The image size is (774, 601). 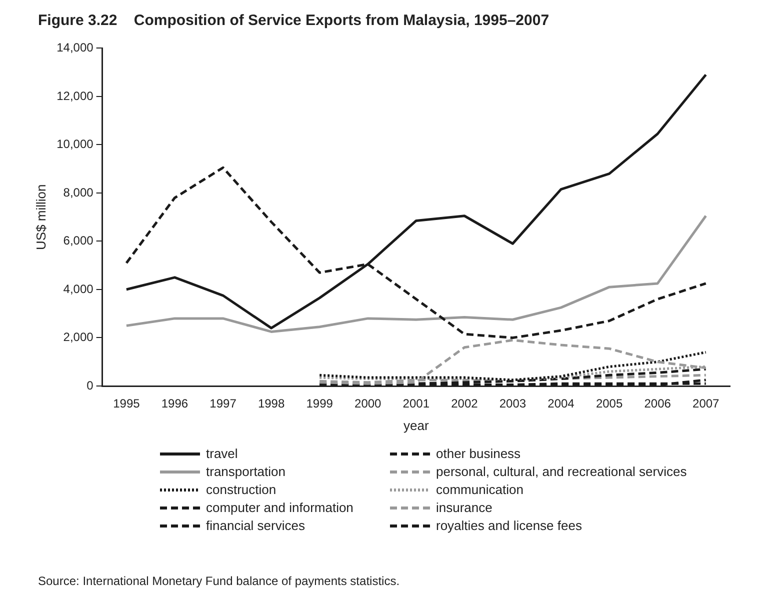 What do you see at coordinates (241, 489) in the screenshot?
I see `legend-label: construction` at bounding box center [241, 489].